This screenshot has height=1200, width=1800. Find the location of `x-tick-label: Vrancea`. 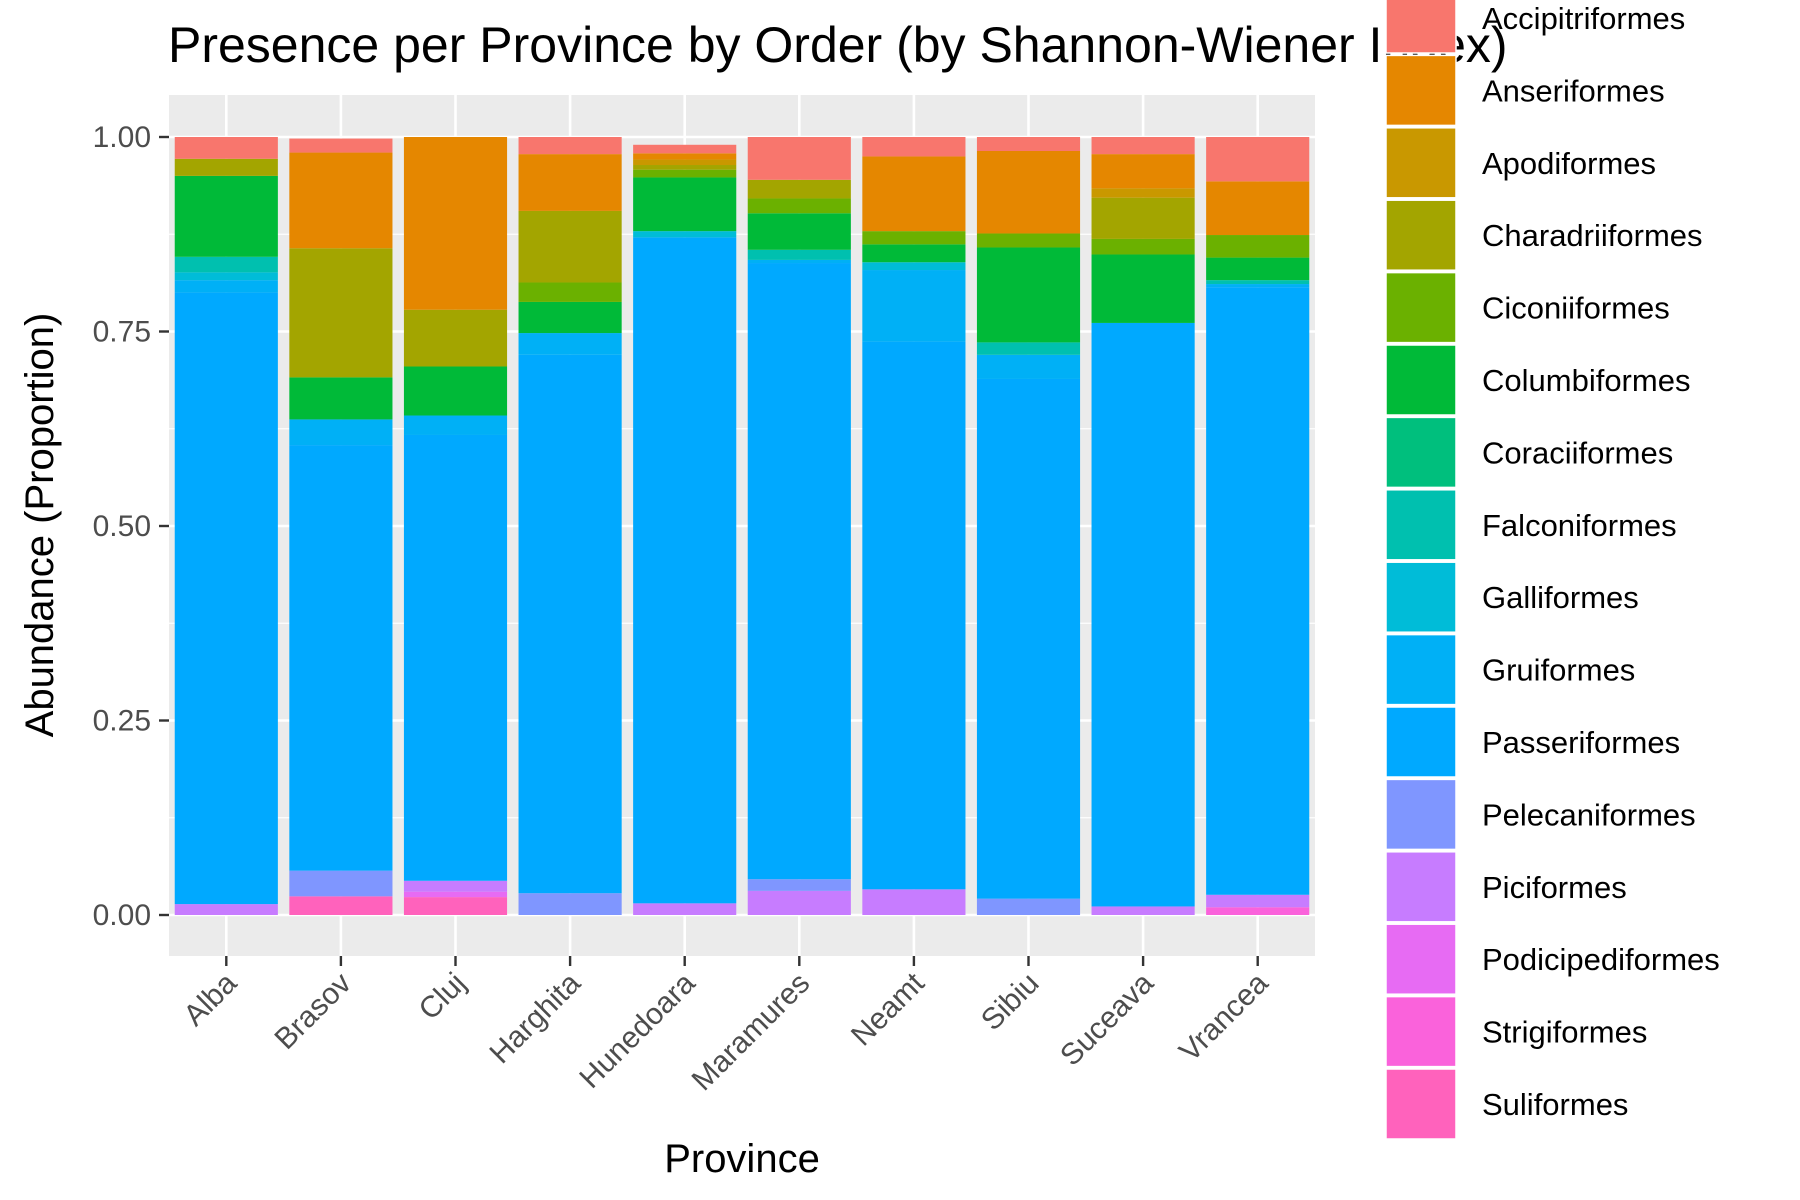

x-tick-label: Vrancea is located at coordinates (1224, 1017).